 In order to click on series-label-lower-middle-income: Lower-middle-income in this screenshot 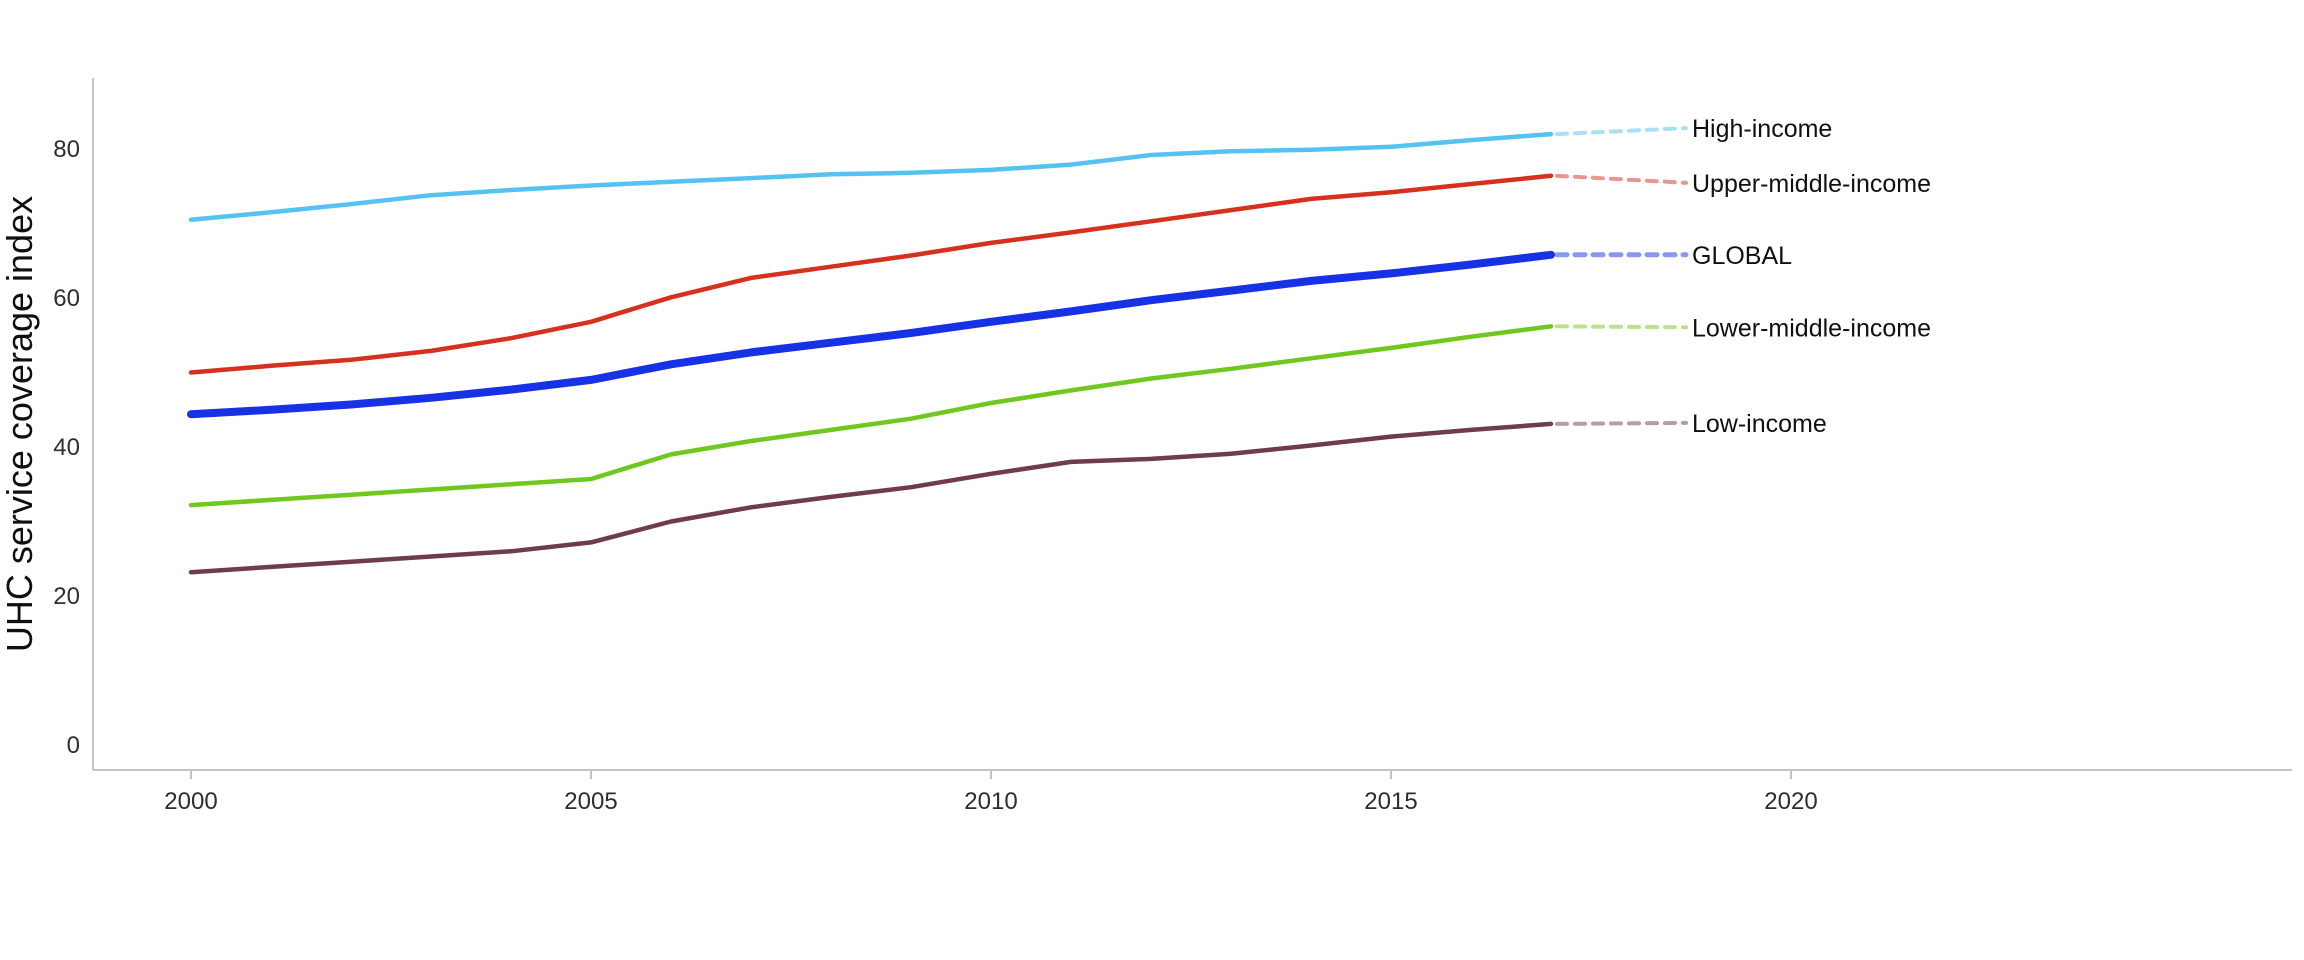, I will do `click(1811, 328)`.